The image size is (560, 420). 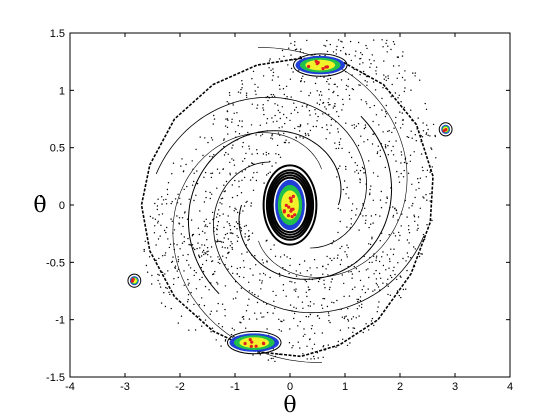 What do you see at coordinates (510, 387) in the screenshot?
I see `x-tick-label: 4` at bounding box center [510, 387].